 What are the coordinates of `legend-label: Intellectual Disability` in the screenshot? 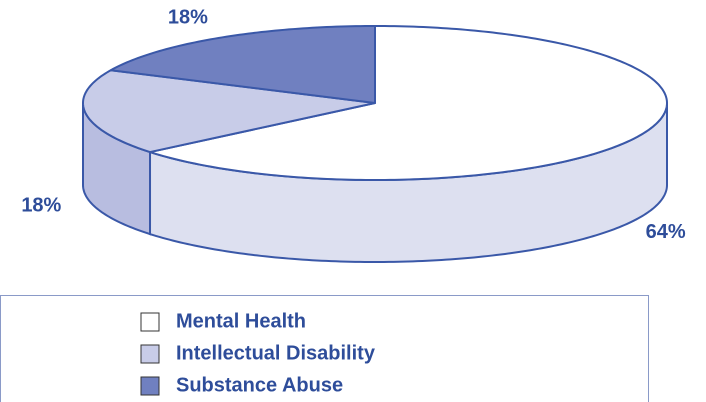 It's located at (276, 353).